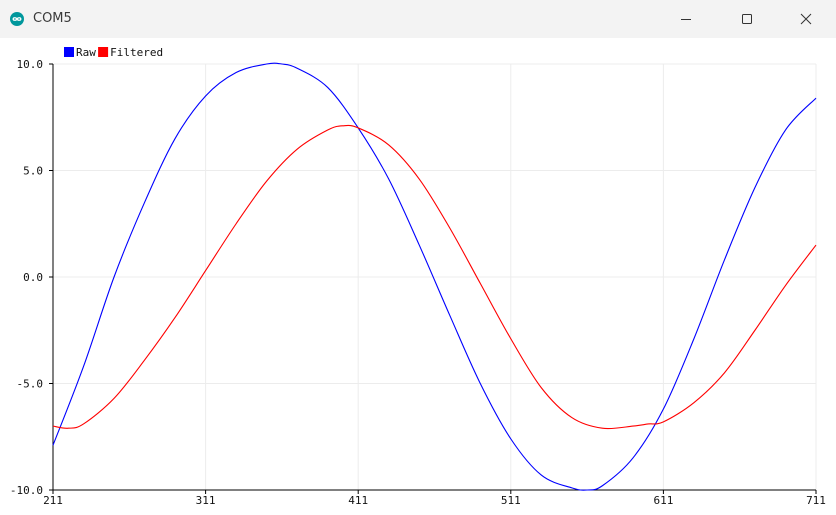  I want to click on y-tick-label: 0.0, so click(33, 277).